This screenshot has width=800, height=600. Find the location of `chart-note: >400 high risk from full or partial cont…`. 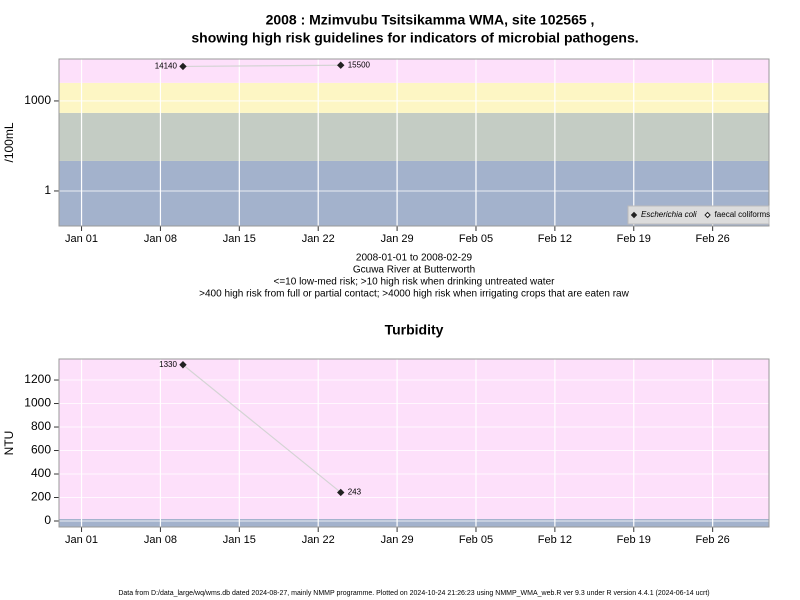

chart-note: >400 high risk from full or partial cont… is located at coordinates (414, 294).